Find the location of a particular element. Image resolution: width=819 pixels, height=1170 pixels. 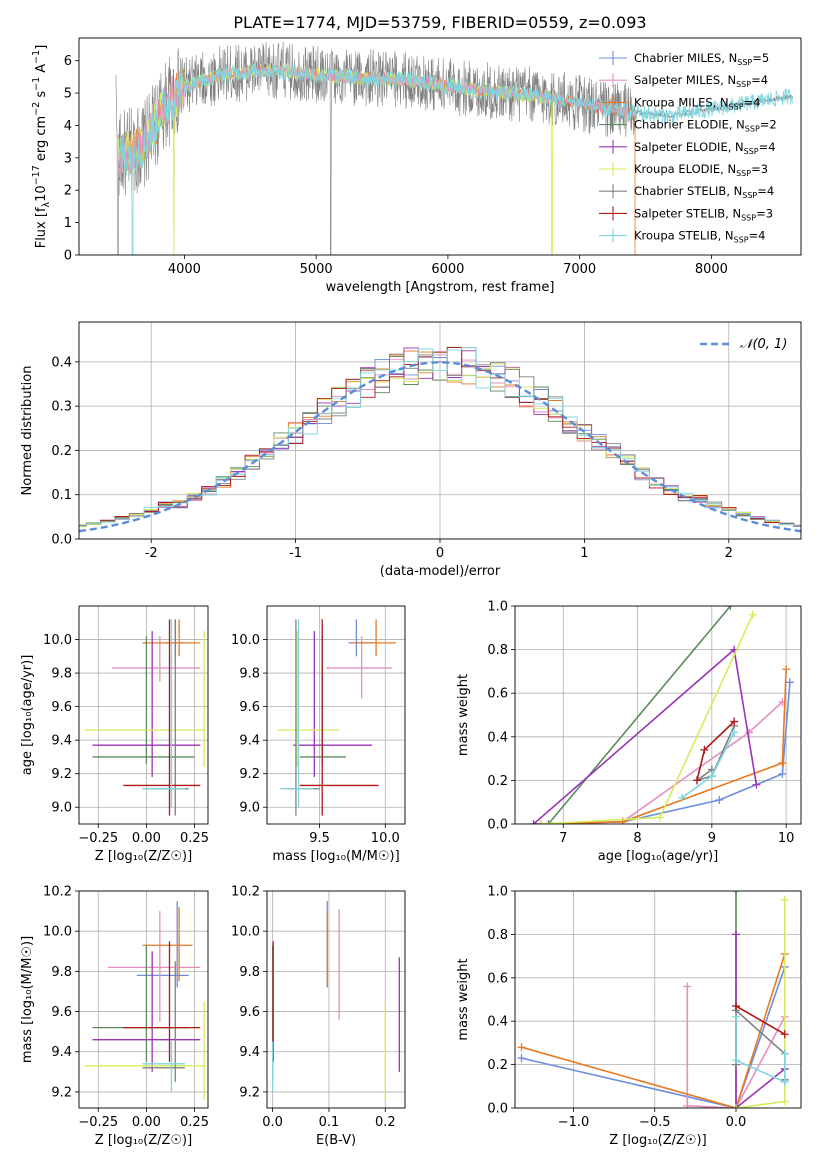

age_vs_mass-frame is located at coordinates (336, 715).